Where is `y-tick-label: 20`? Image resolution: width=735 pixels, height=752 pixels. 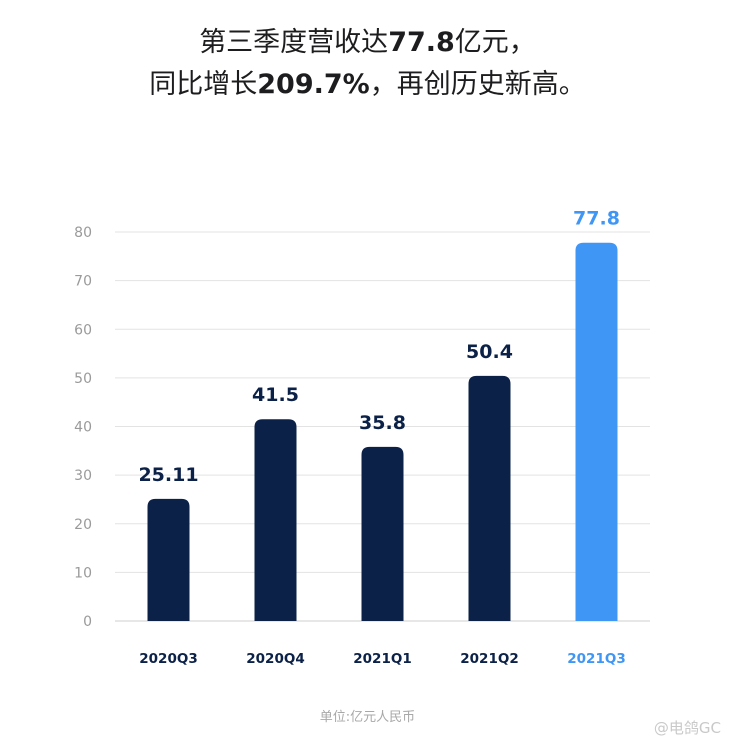
y-tick-label: 20 is located at coordinates (83, 525).